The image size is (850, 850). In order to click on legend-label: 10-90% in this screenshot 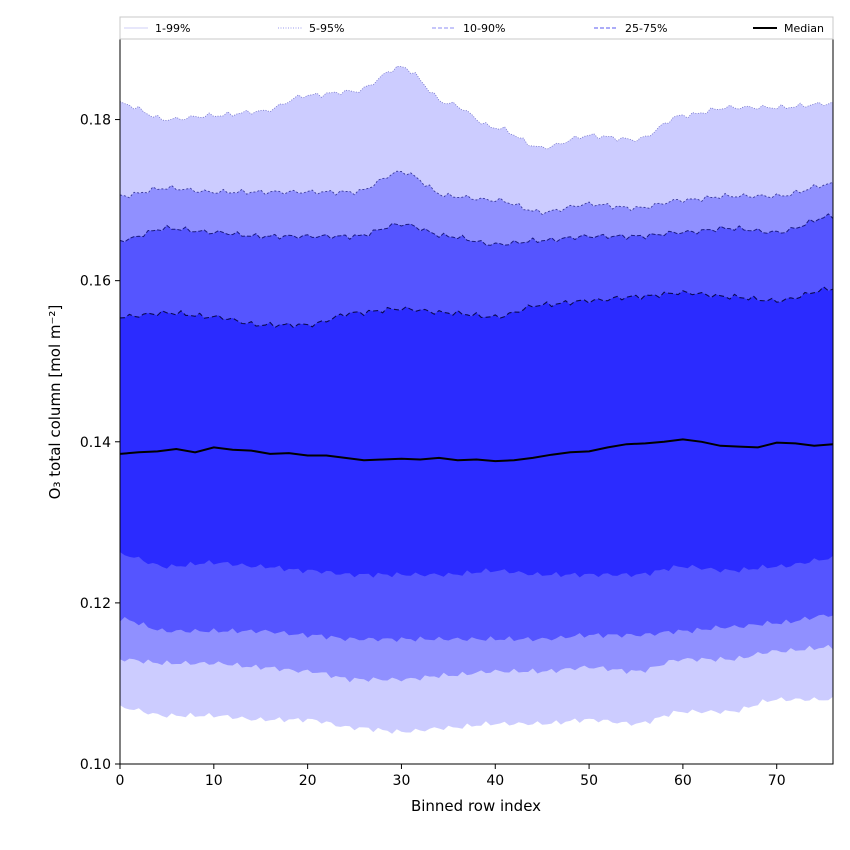, I will do `click(484, 28)`.